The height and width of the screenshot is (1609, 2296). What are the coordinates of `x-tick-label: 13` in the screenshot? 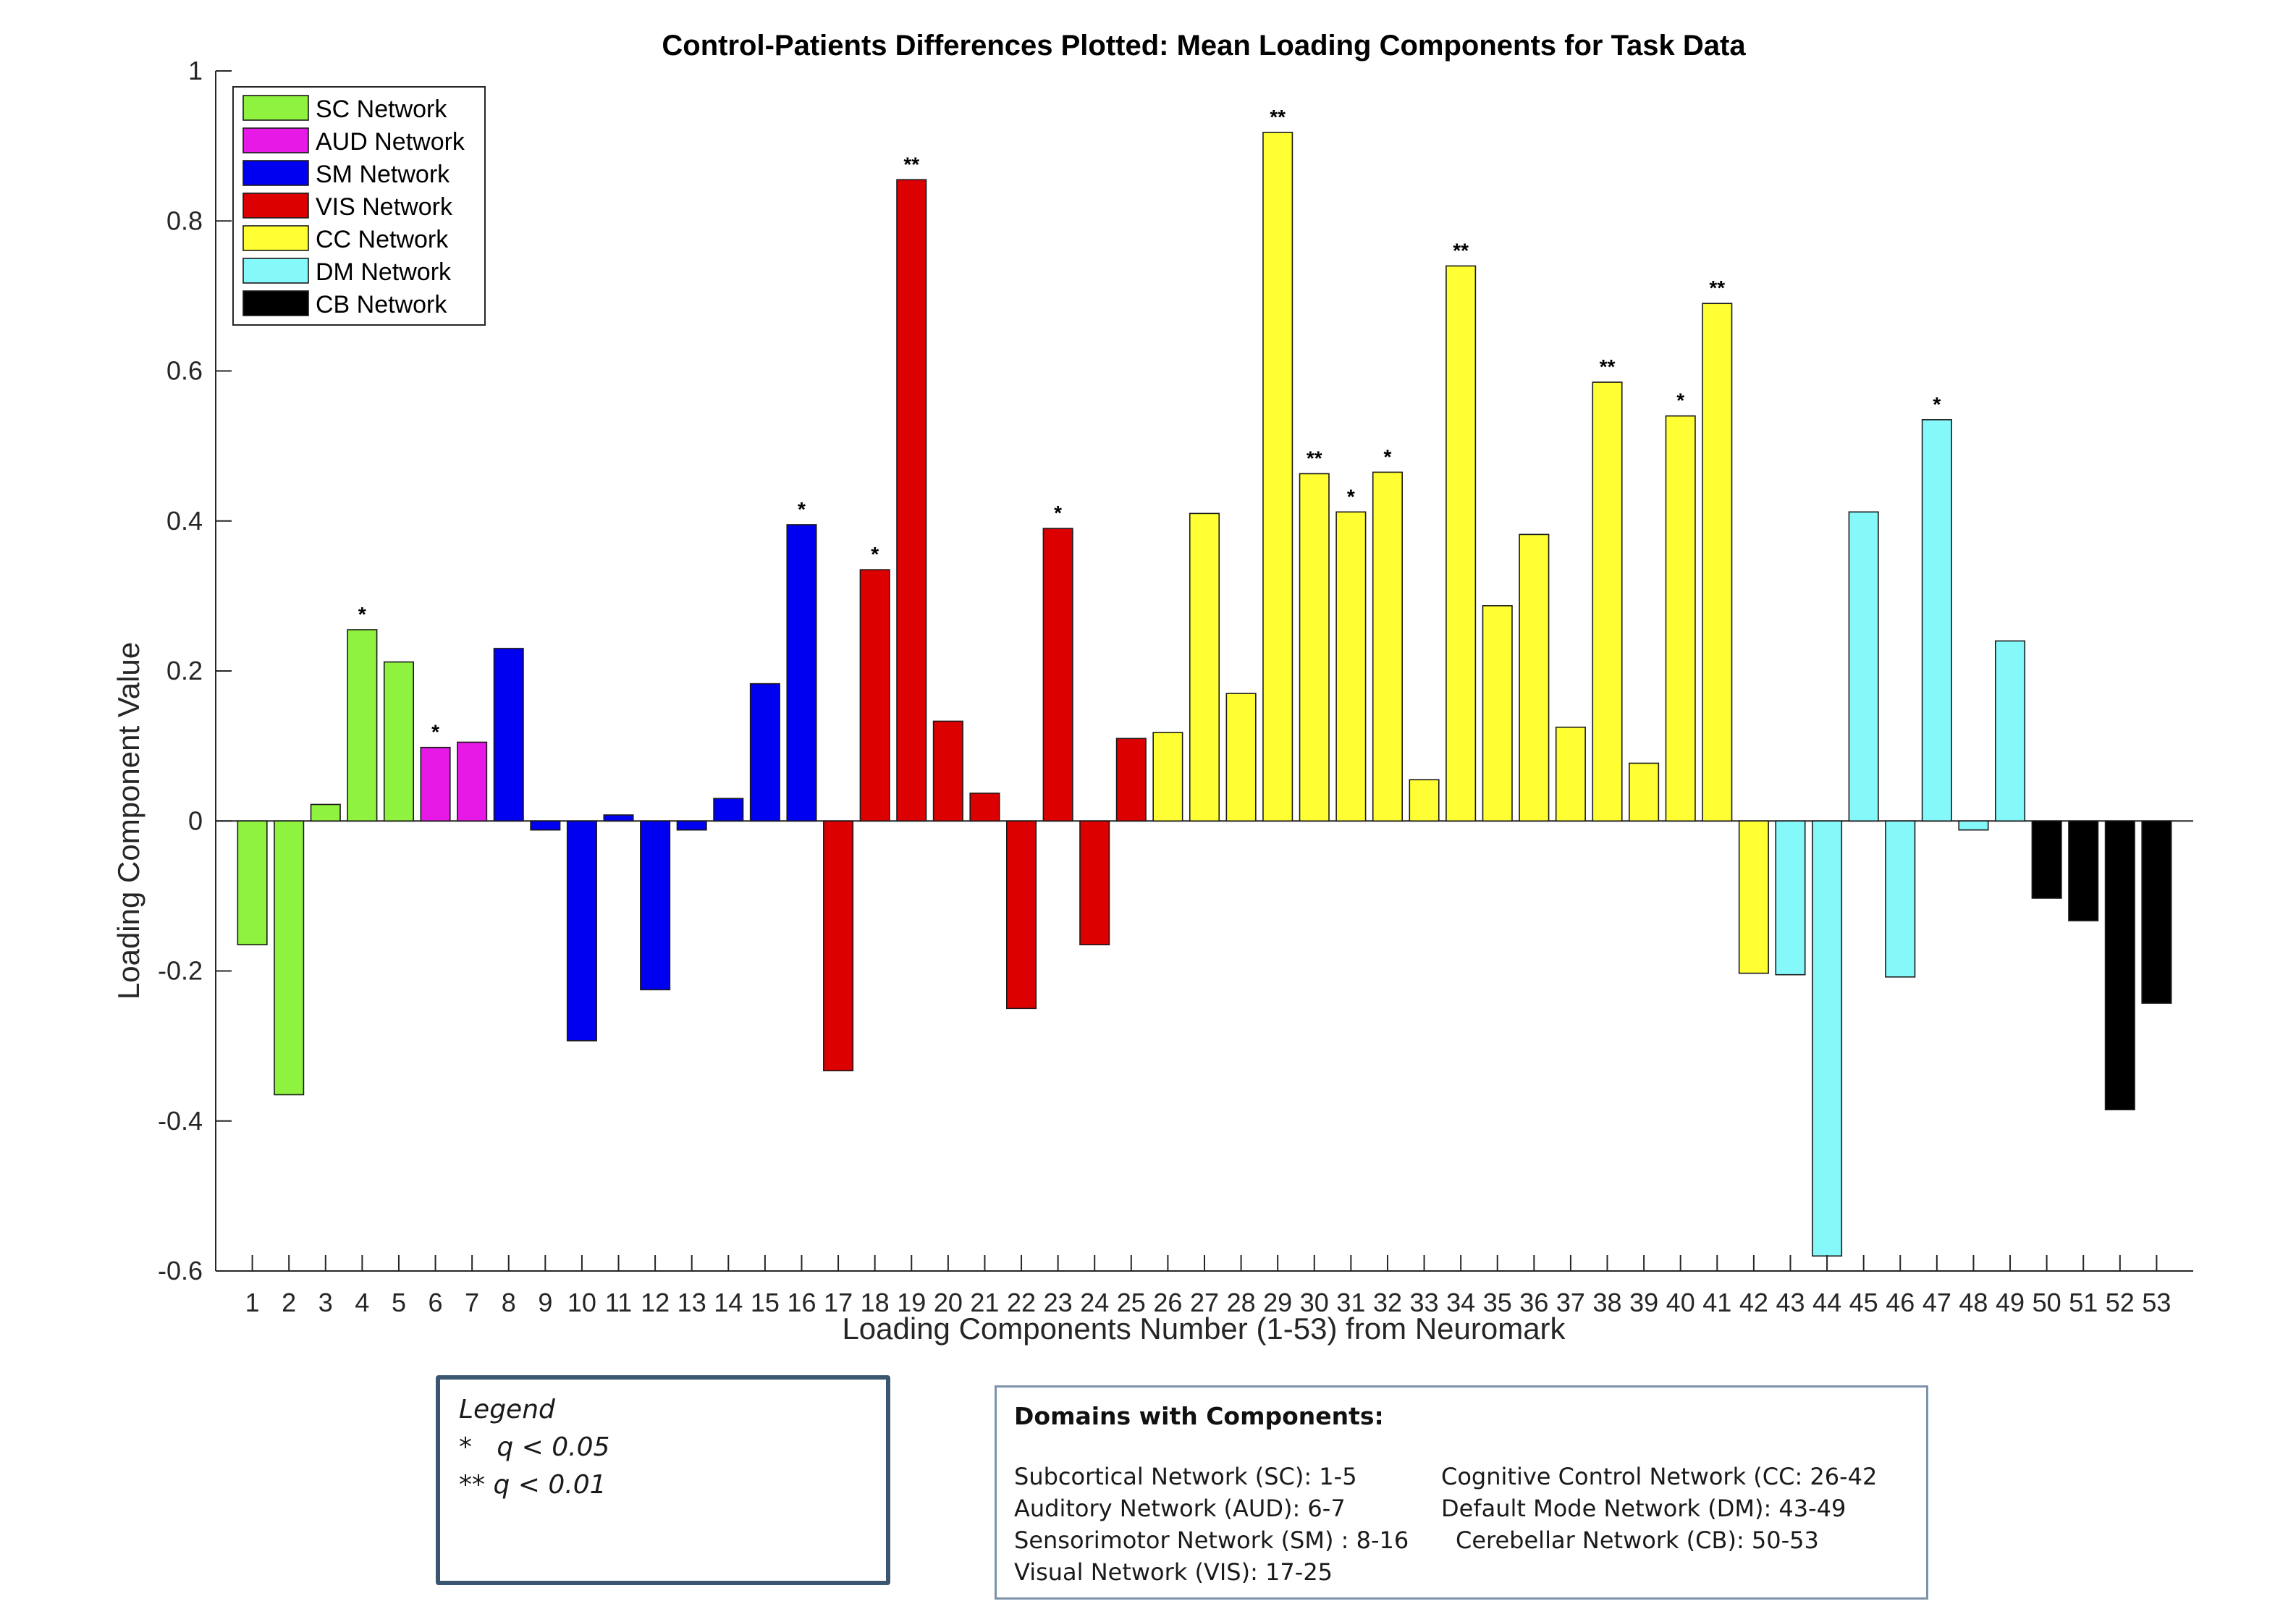 It's located at (692, 1302).